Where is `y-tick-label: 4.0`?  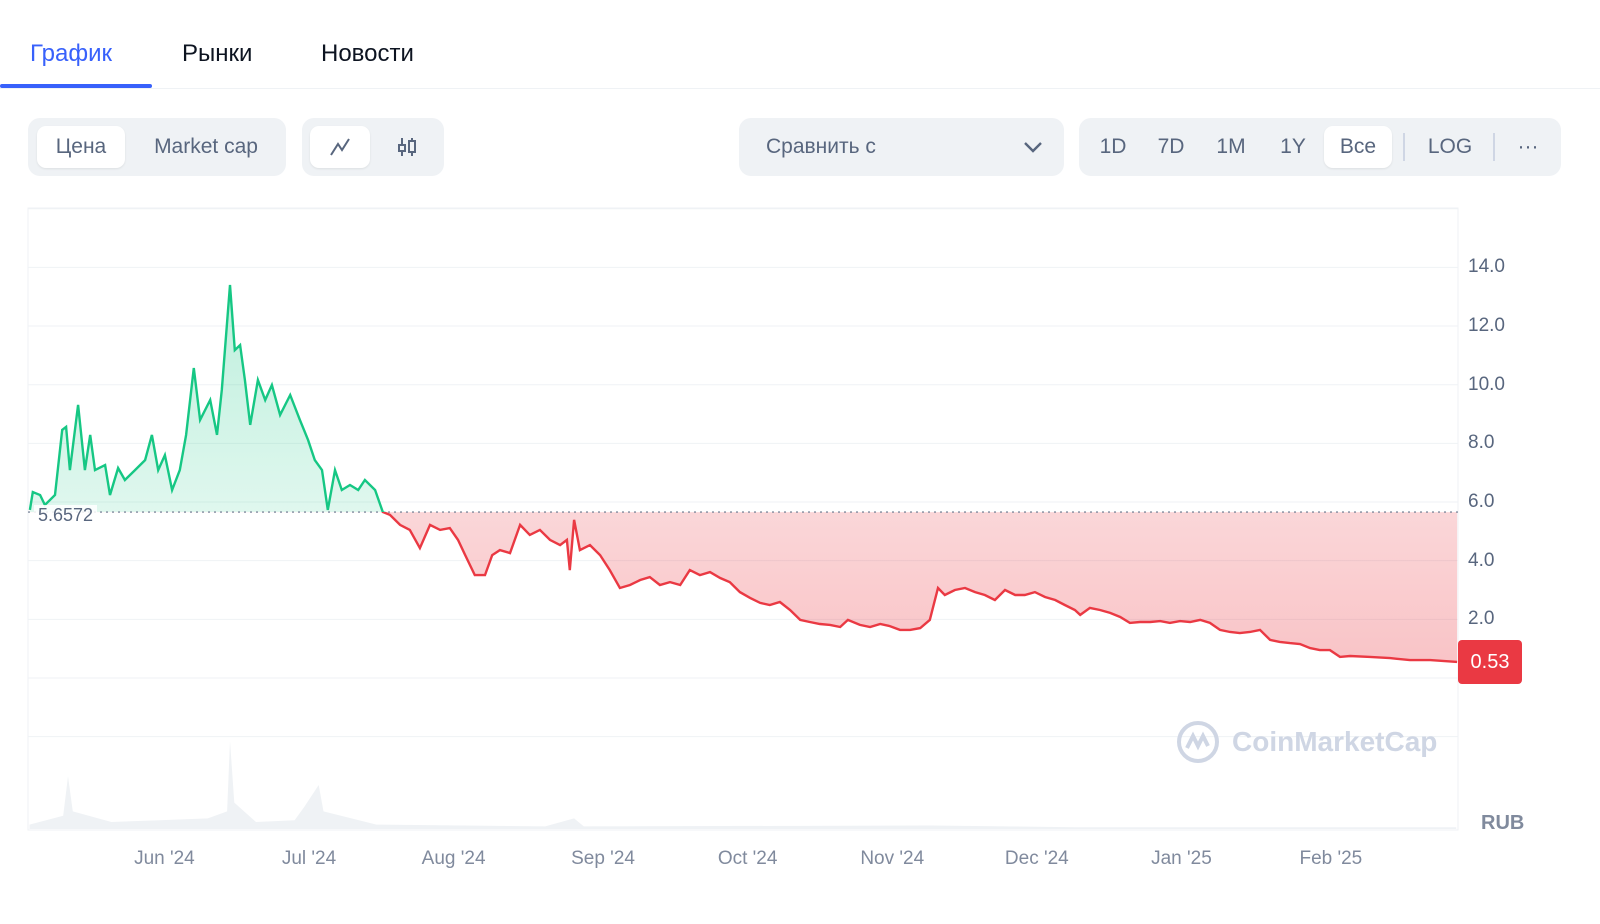 y-tick-label: 4.0 is located at coordinates (1481, 560).